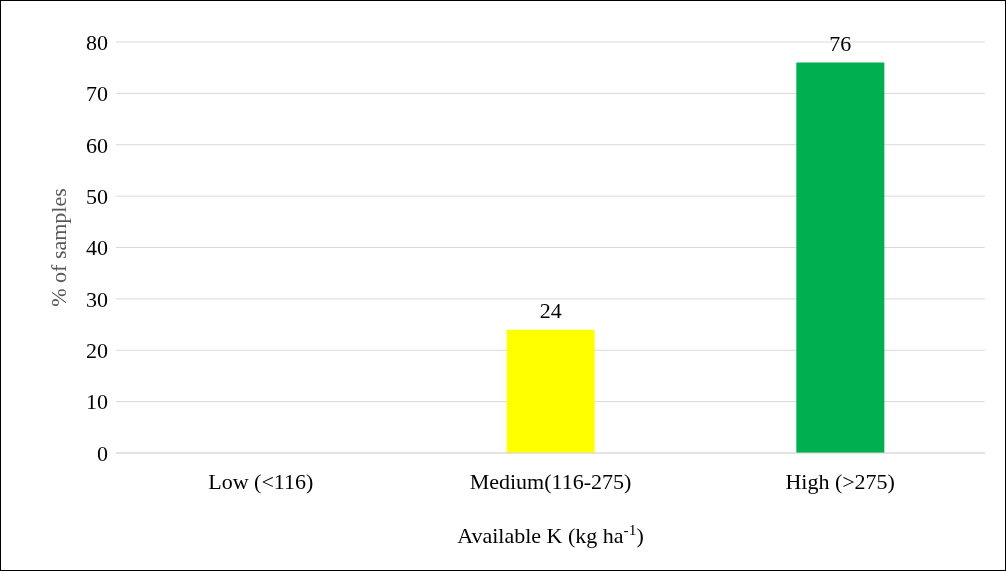 This screenshot has height=571, width=1006. I want to click on y-tick-label: 0, so click(102, 453).